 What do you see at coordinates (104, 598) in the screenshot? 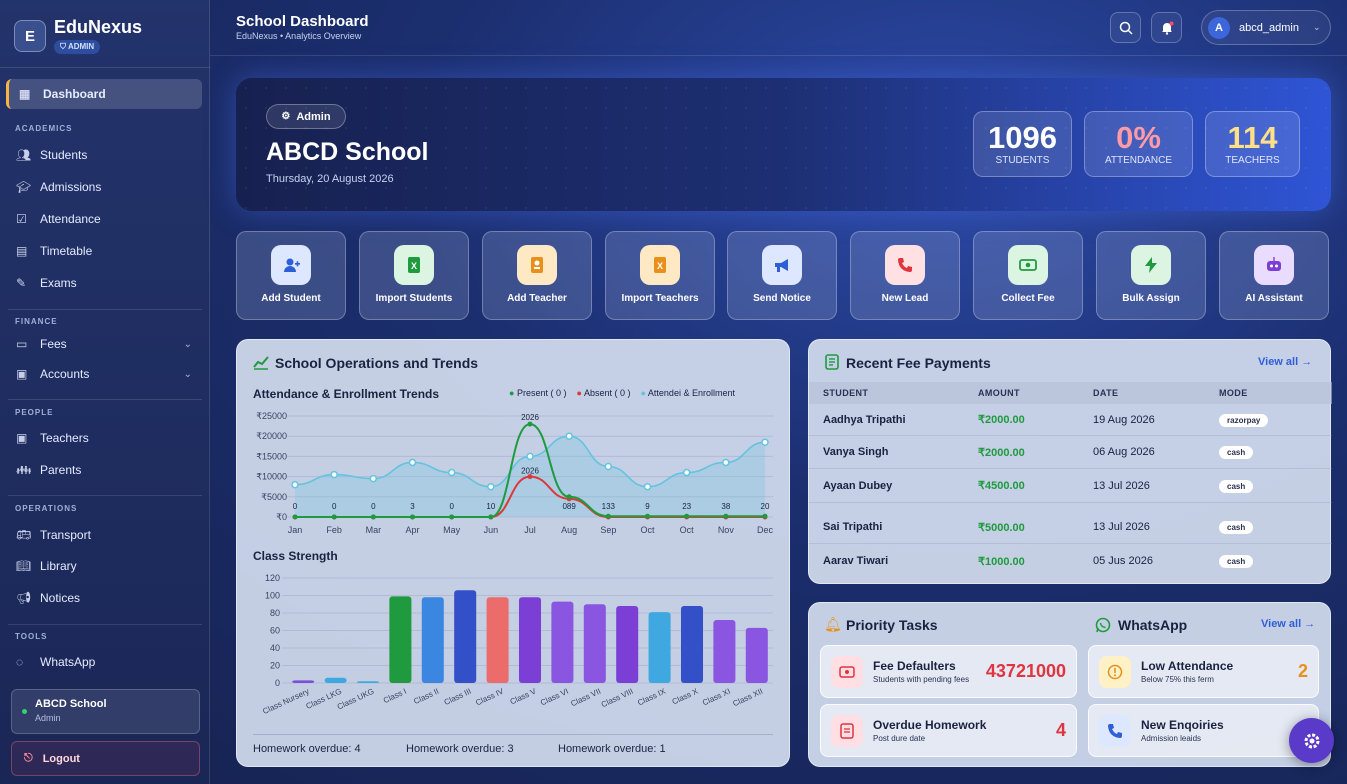
I see `sidebar-item-notices: 📢︎ Notices` at bounding box center [104, 598].